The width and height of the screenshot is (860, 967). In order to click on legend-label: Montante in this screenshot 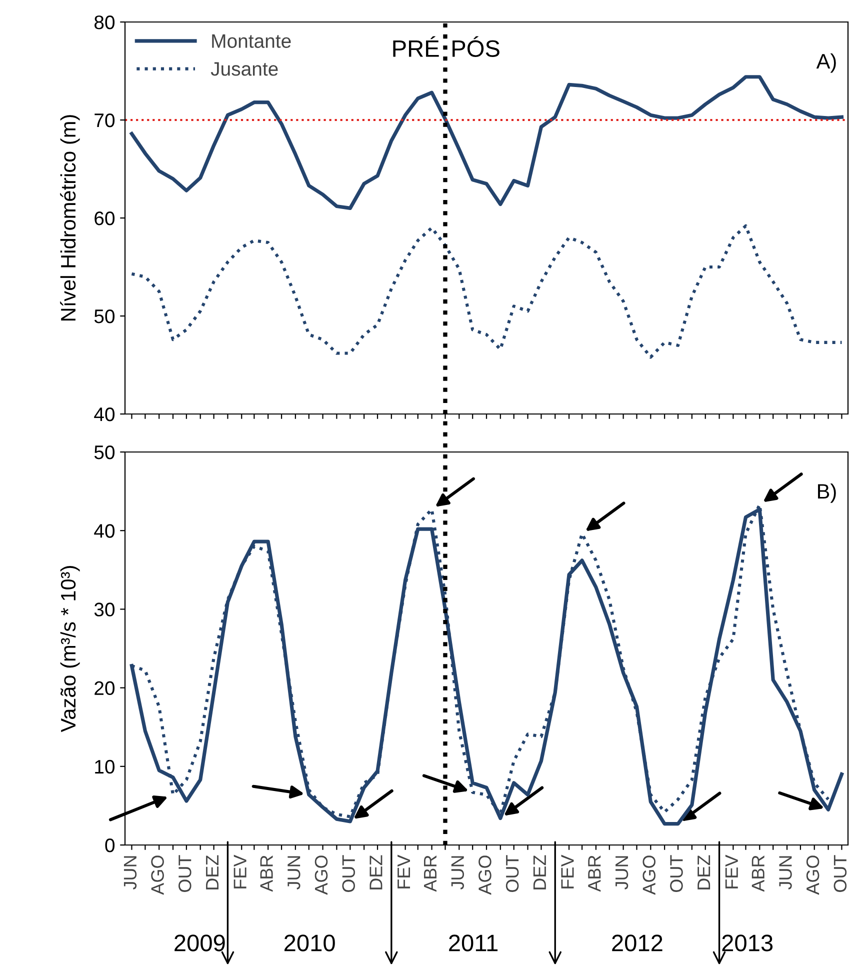, I will do `click(251, 41)`.